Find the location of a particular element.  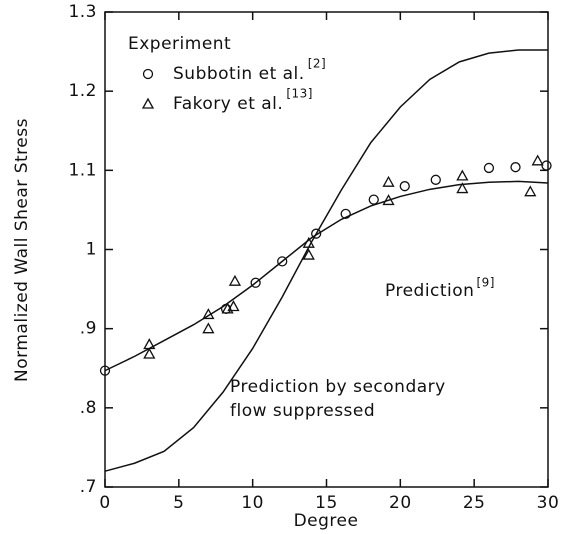

x-tick-label: 0 is located at coordinates (104, 503).